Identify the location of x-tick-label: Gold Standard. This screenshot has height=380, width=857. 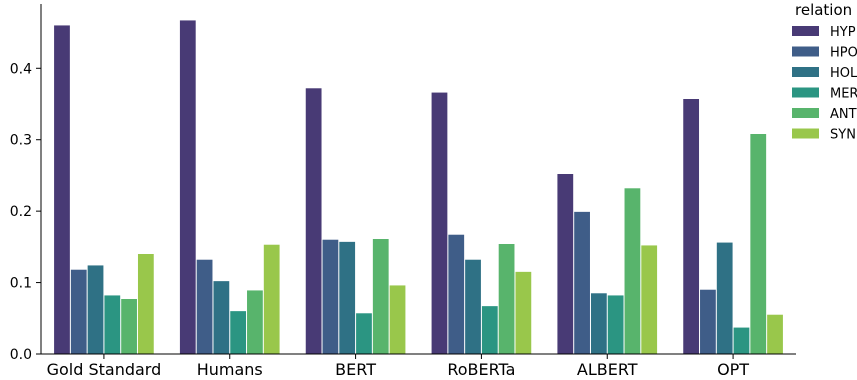
(104, 369).